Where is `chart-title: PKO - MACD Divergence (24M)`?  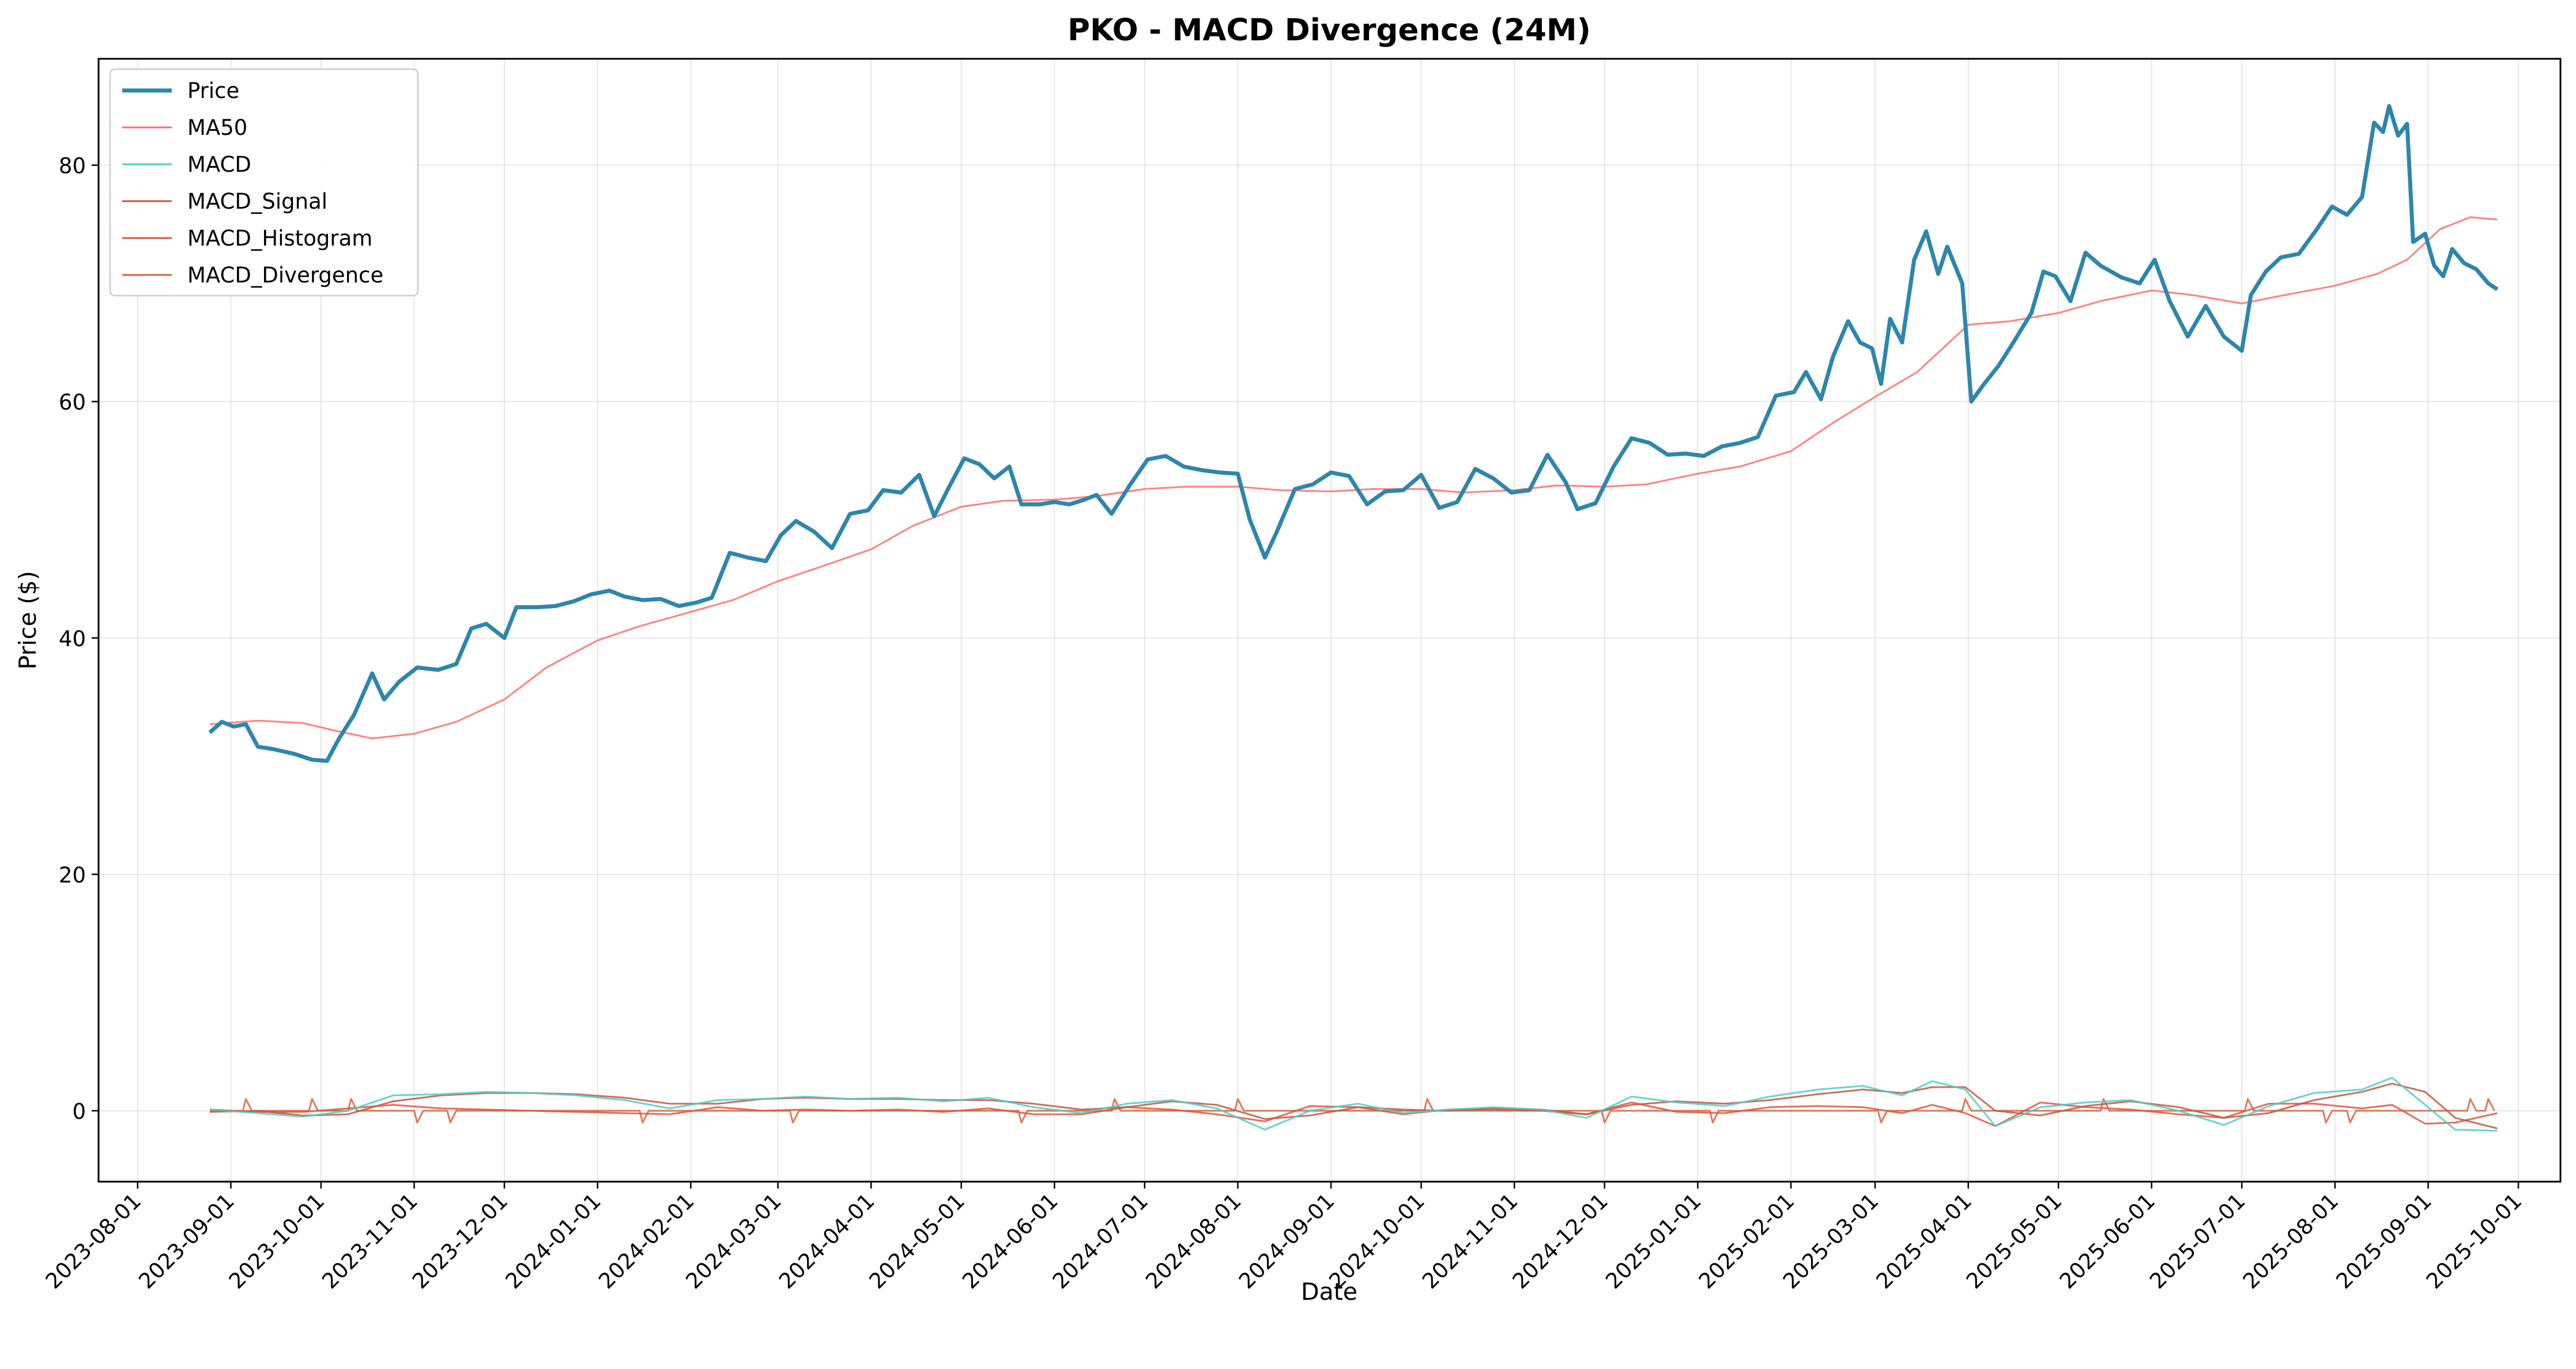 chart-title: PKO - MACD Divergence (24M) is located at coordinates (1329, 30).